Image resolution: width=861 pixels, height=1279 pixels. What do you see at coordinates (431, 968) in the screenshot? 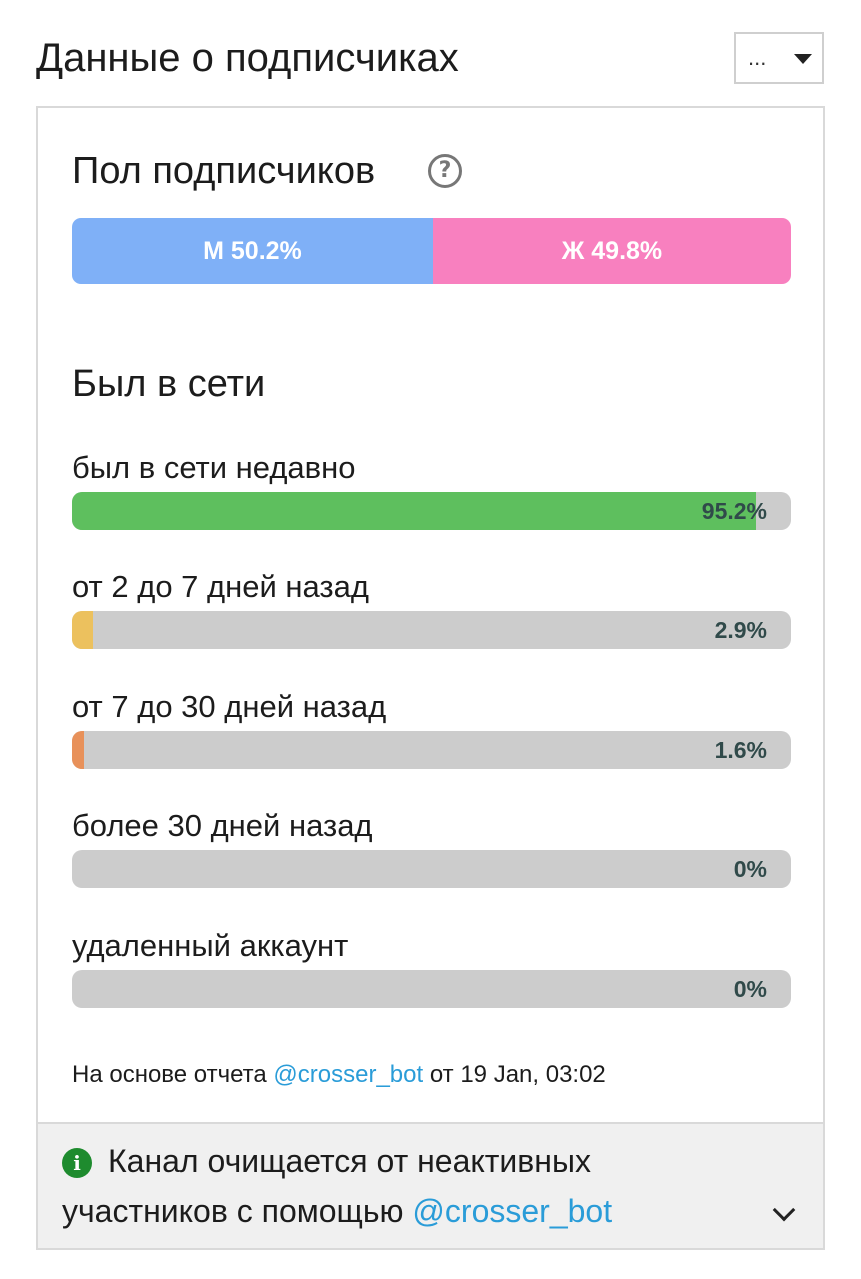
I see `online-row: удаленный аккаунт 0%` at bounding box center [431, 968].